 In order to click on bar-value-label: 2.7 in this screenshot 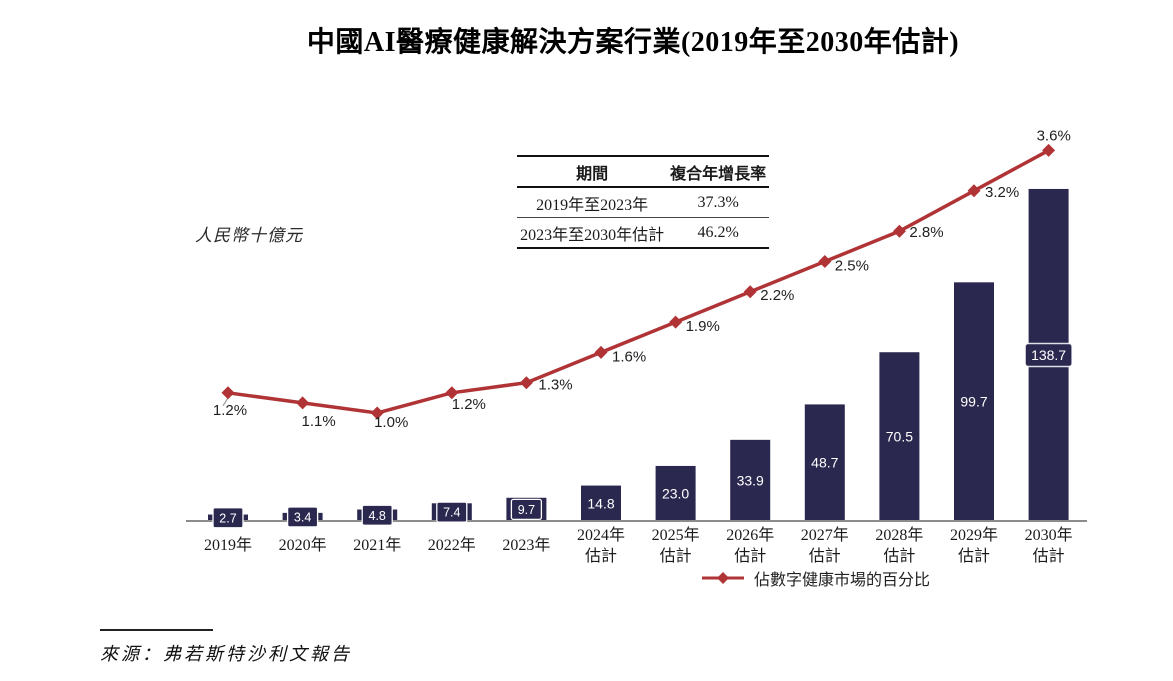, I will do `click(227, 518)`.